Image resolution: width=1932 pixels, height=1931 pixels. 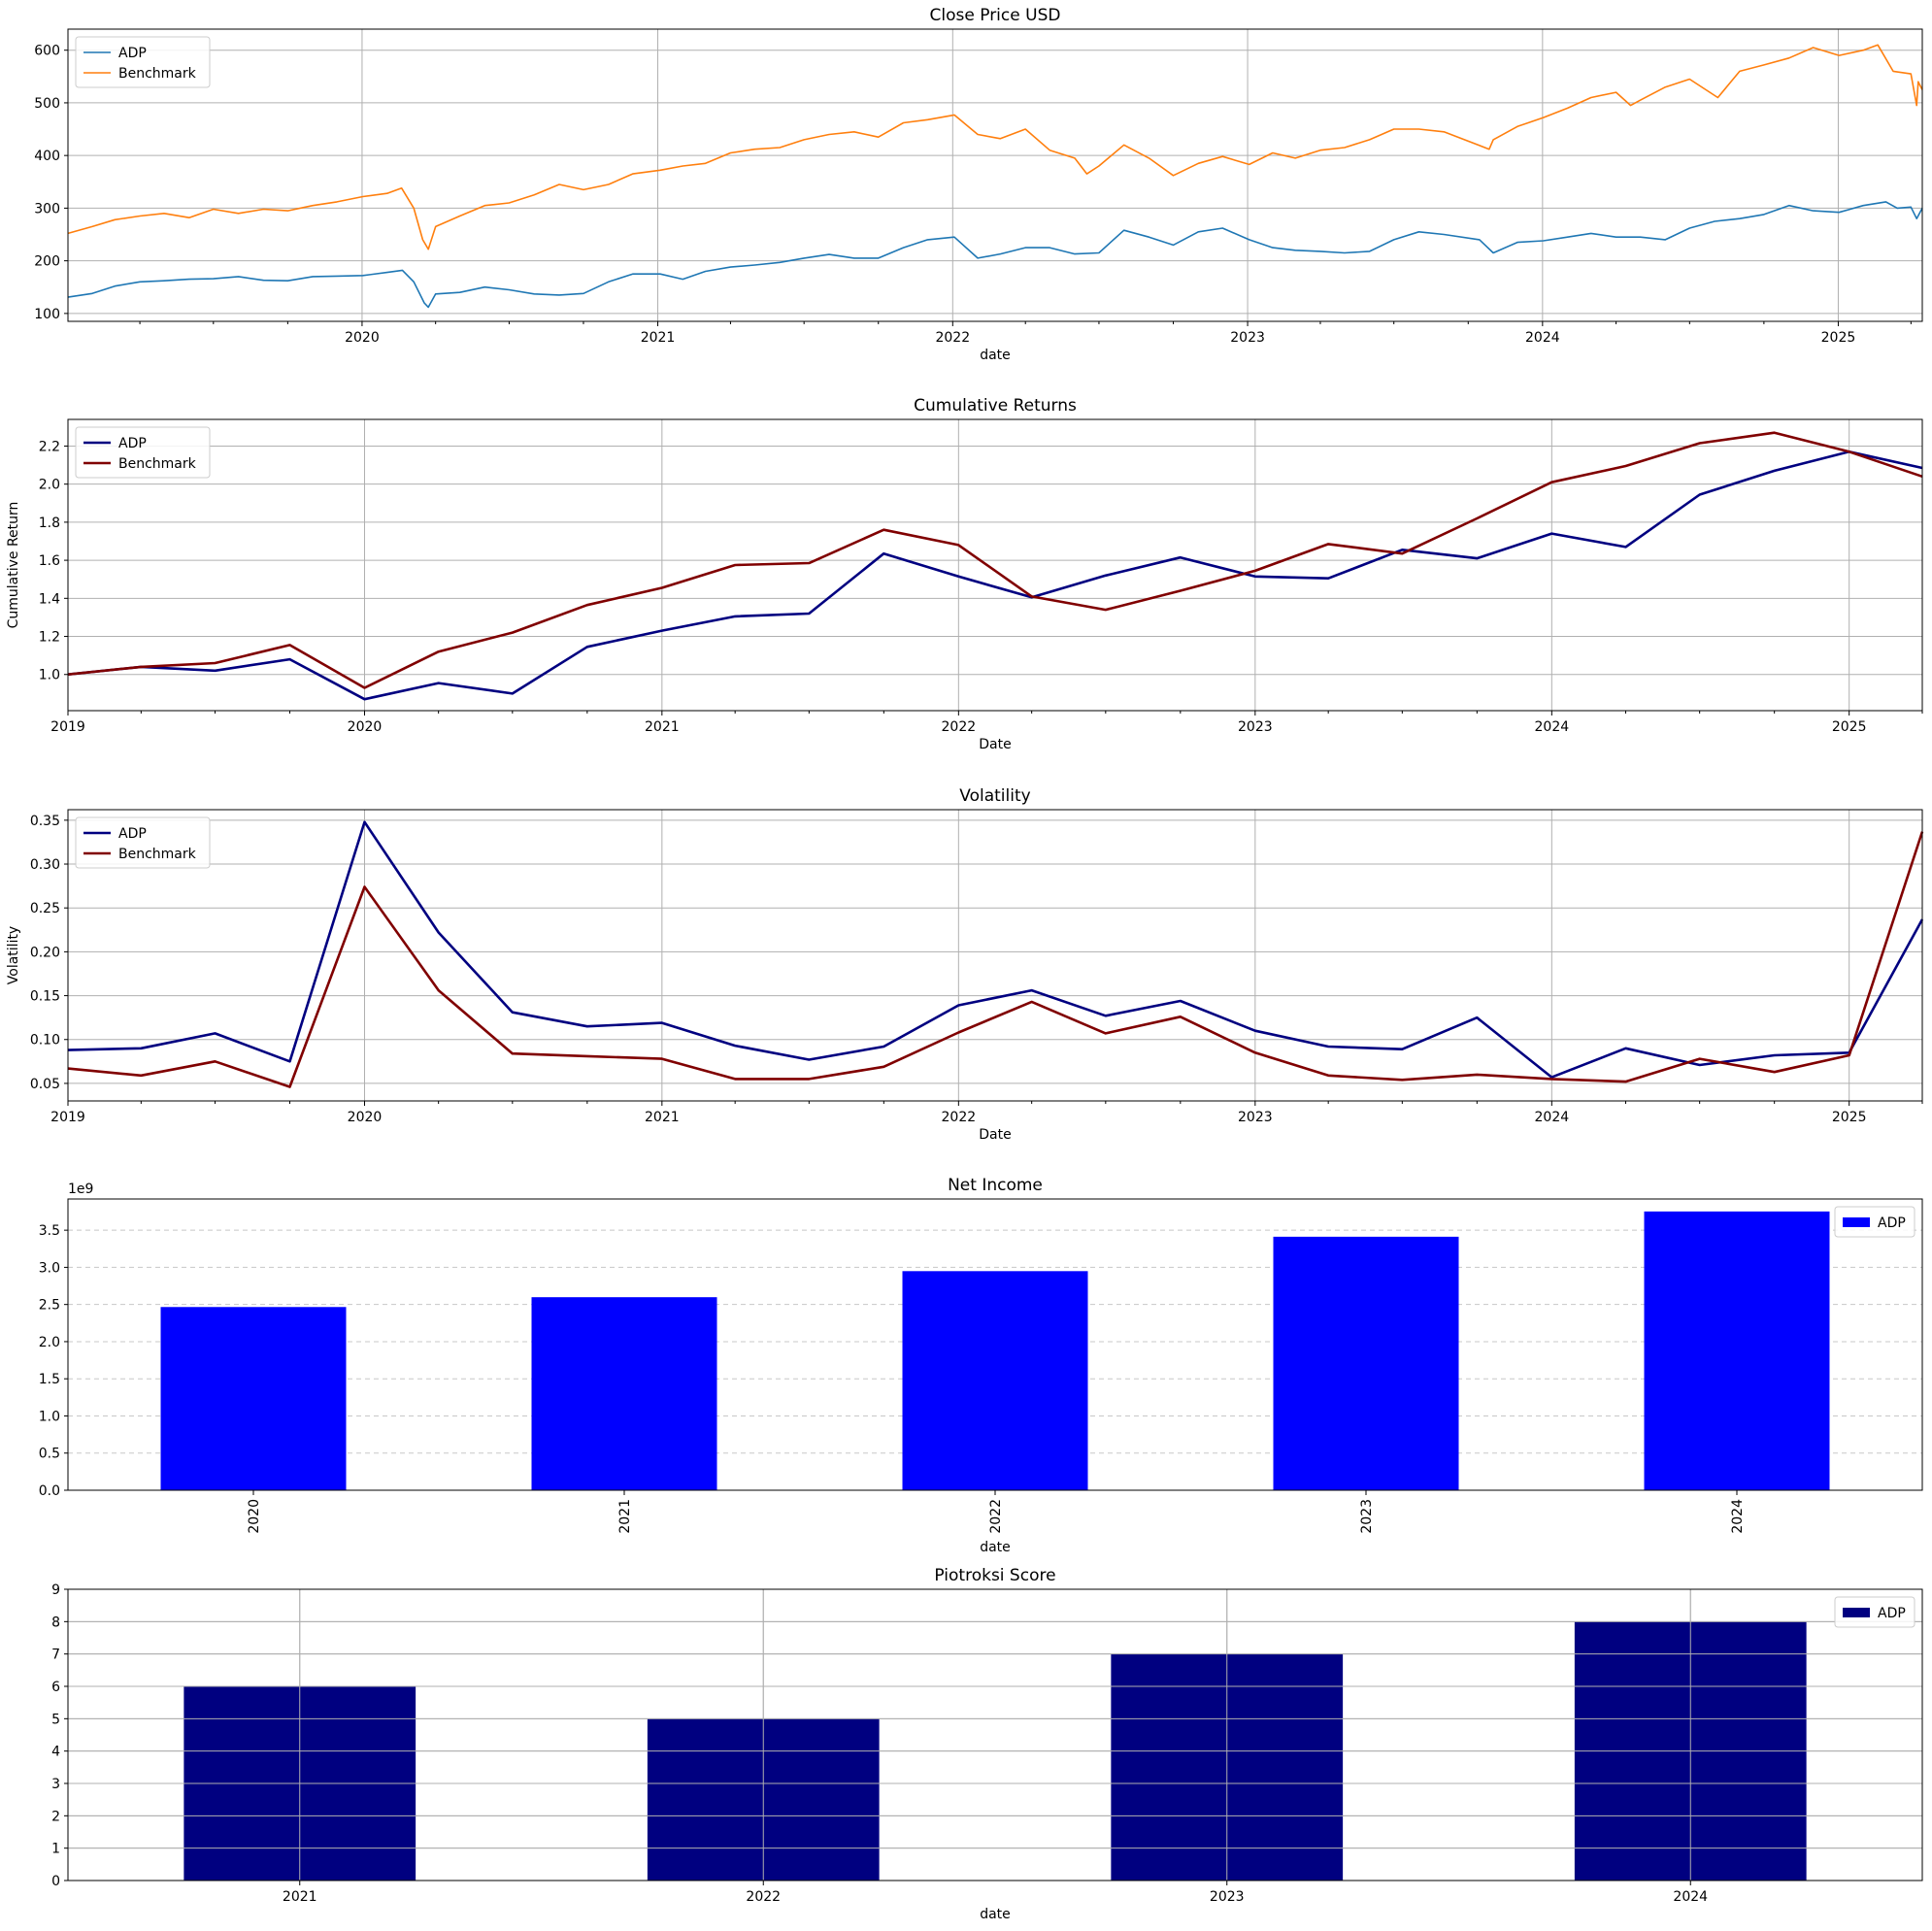 I want to click on y-tick-label: 200, so click(x=47, y=262).